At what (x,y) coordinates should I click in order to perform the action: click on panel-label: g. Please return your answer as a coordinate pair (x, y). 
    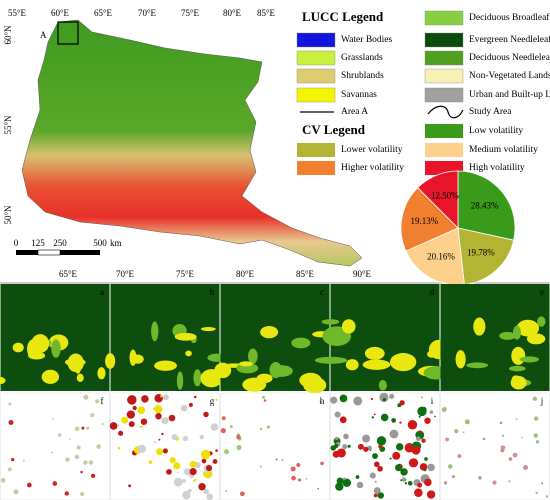
    Looking at the image, I should click on (212, 401).